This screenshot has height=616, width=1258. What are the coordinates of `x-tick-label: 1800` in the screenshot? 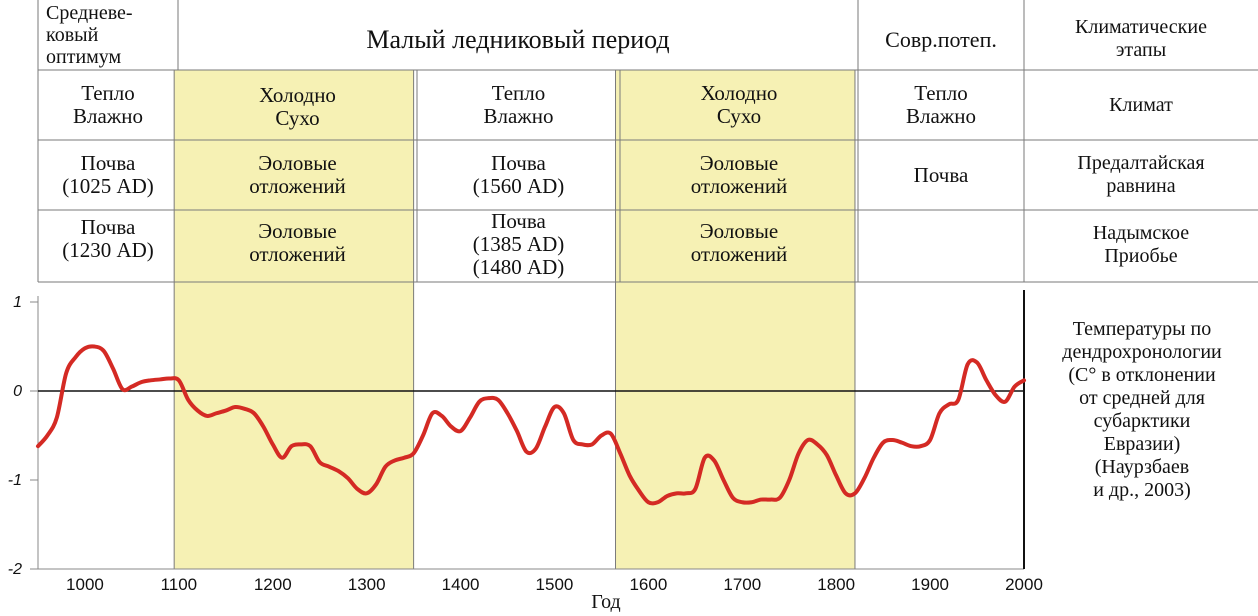 It's located at (836, 584).